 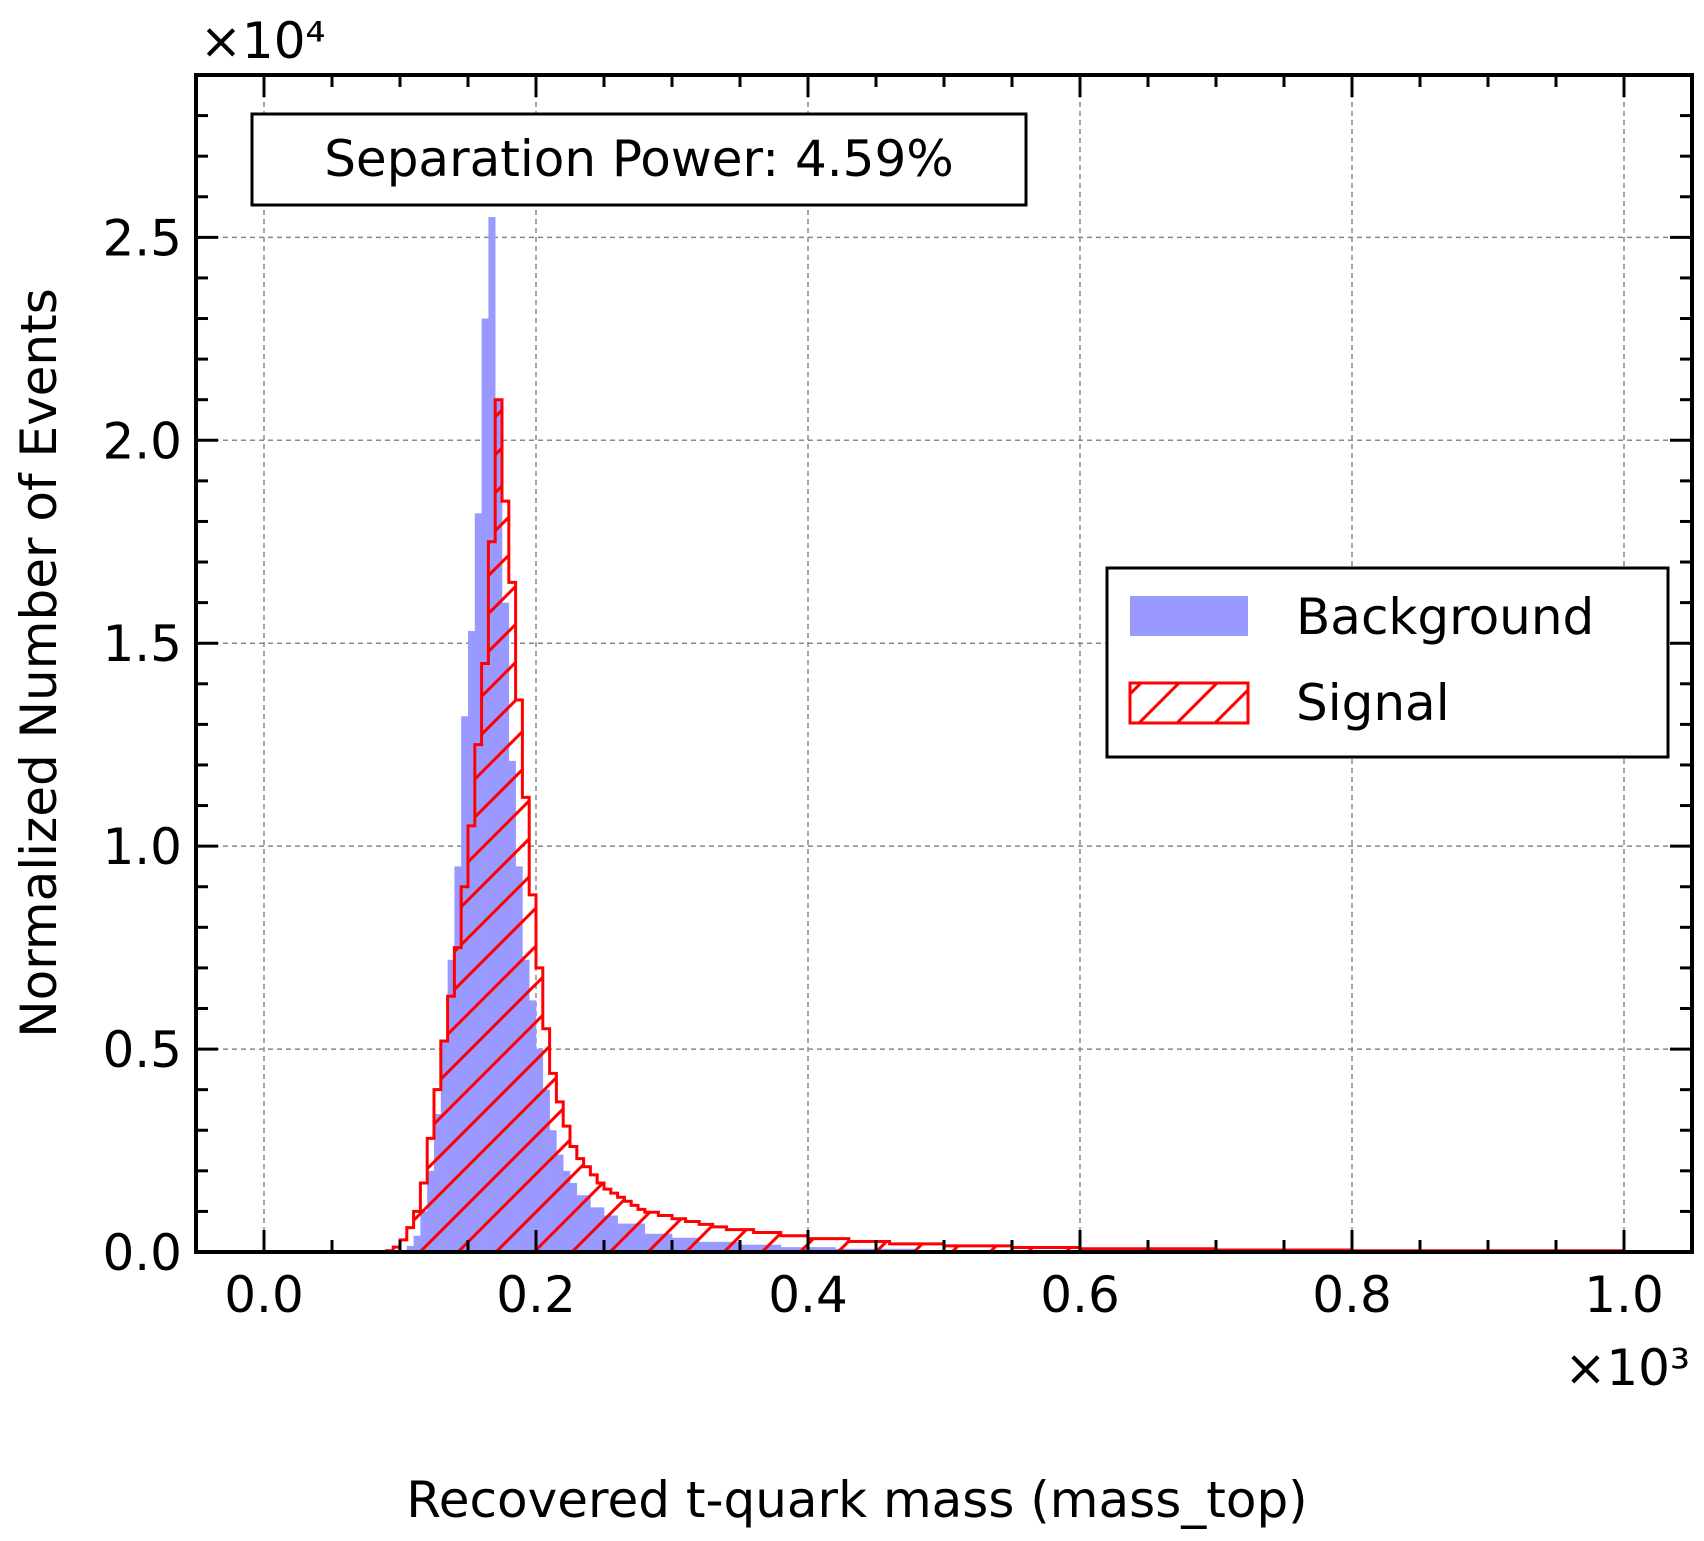 What do you see at coordinates (1189, 703) in the screenshot?
I see `legend-swatch-signal` at bounding box center [1189, 703].